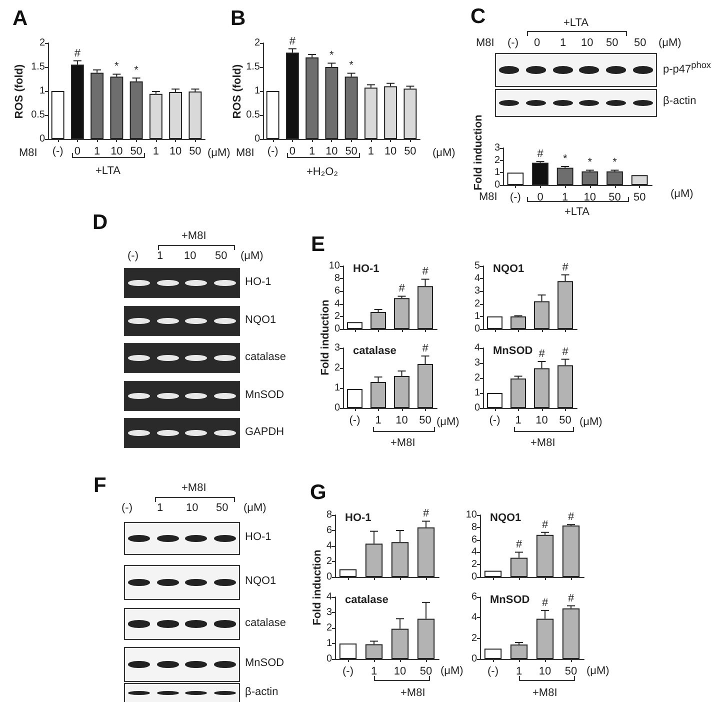 The image size is (720, 702). I want to click on text: p-p47$^{phox}$, so click(687, 68).